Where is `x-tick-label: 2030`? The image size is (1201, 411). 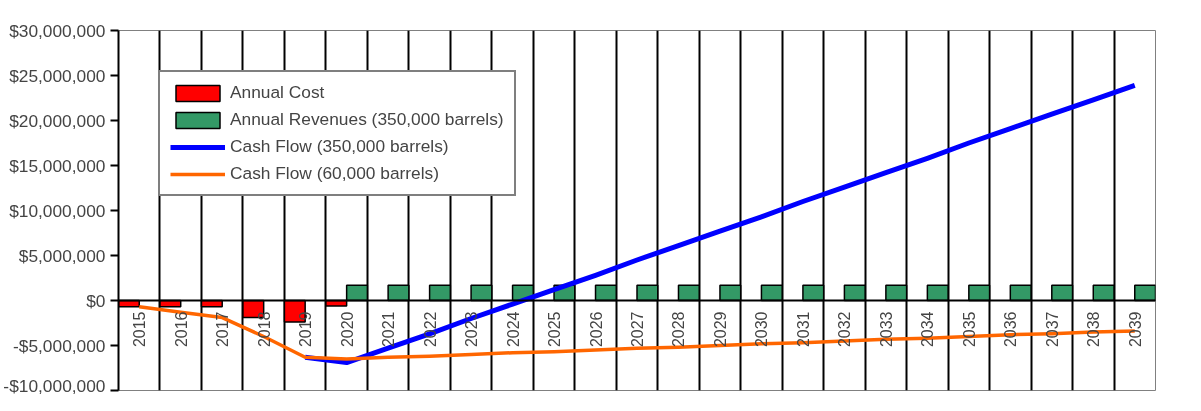 x-tick-label: 2030 is located at coordinates (762, 329).